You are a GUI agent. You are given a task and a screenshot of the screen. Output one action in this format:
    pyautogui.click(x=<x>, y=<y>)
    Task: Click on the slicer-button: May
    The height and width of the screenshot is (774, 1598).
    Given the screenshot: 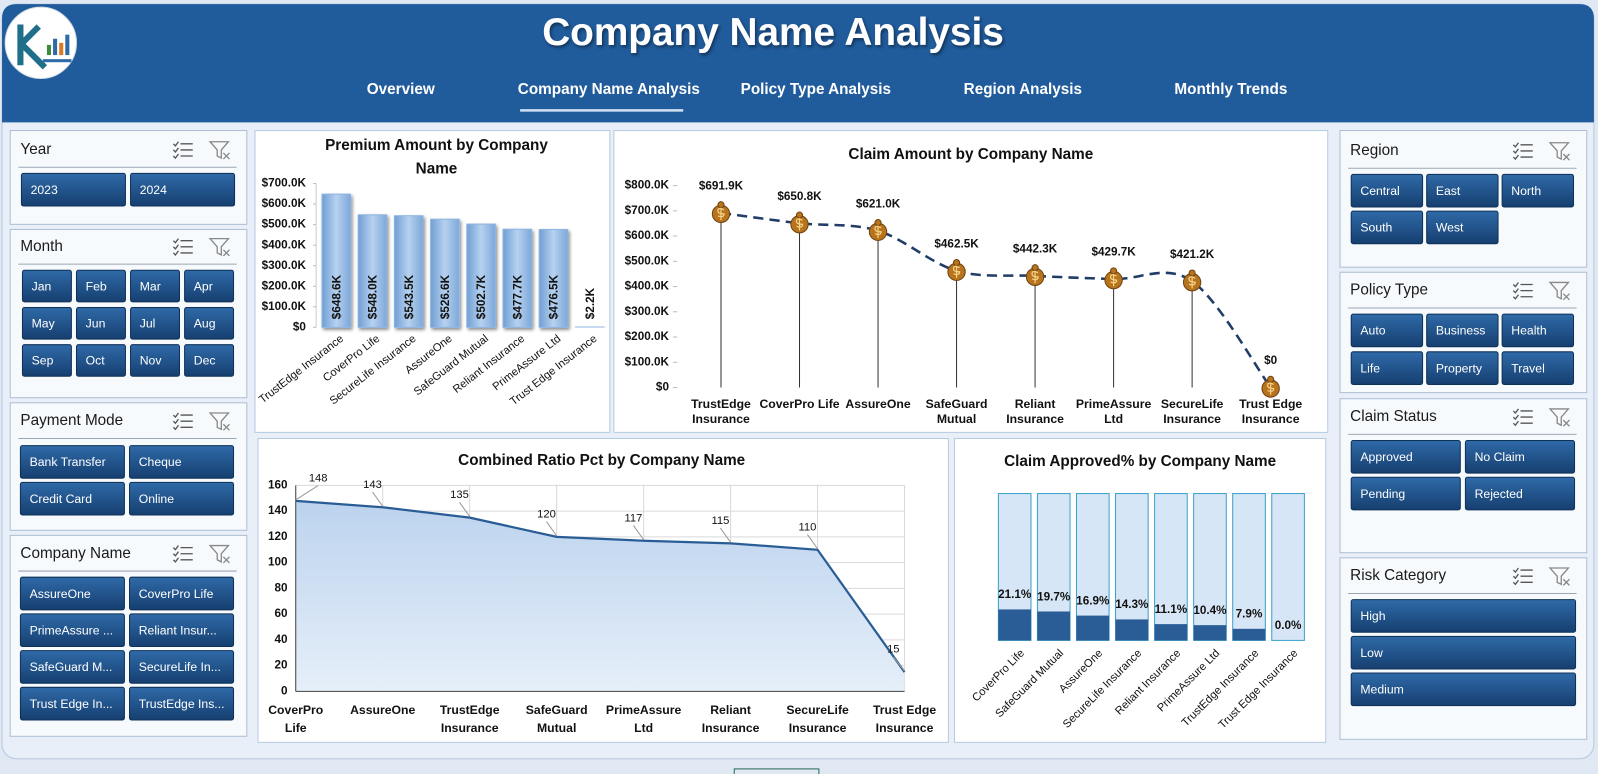 What is the action you would take?
    pyautogui.click(x=46, y=323)
    